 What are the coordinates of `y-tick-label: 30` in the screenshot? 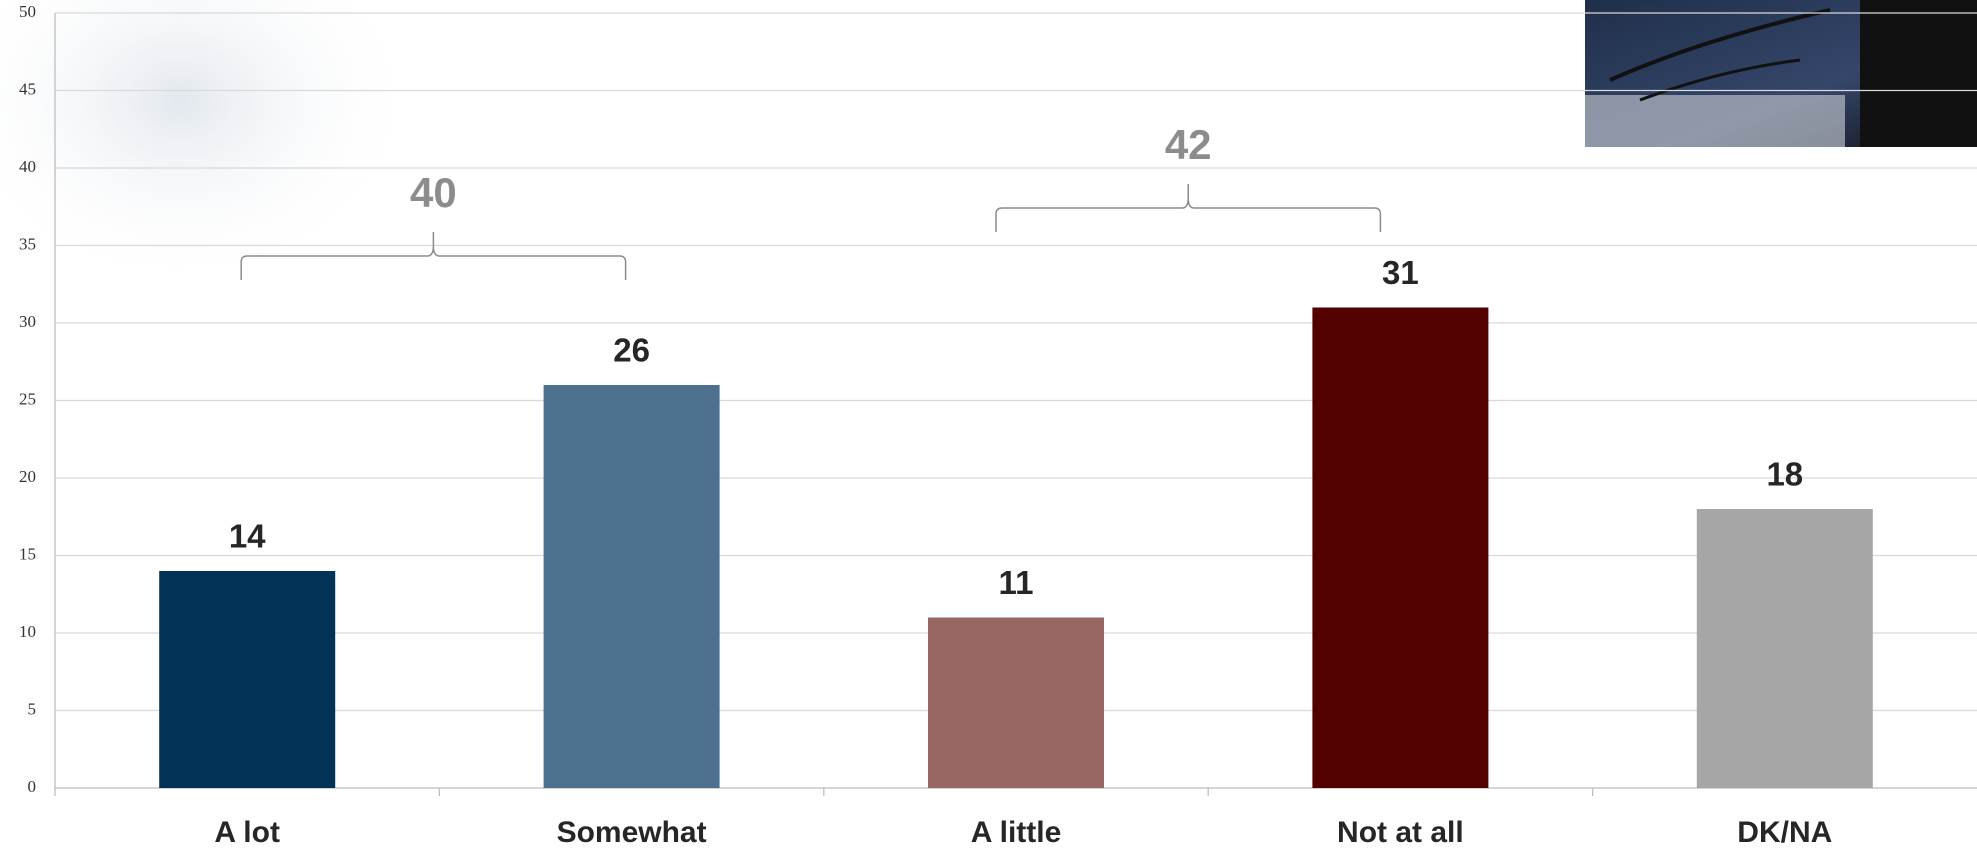 It's located at (27, 321).